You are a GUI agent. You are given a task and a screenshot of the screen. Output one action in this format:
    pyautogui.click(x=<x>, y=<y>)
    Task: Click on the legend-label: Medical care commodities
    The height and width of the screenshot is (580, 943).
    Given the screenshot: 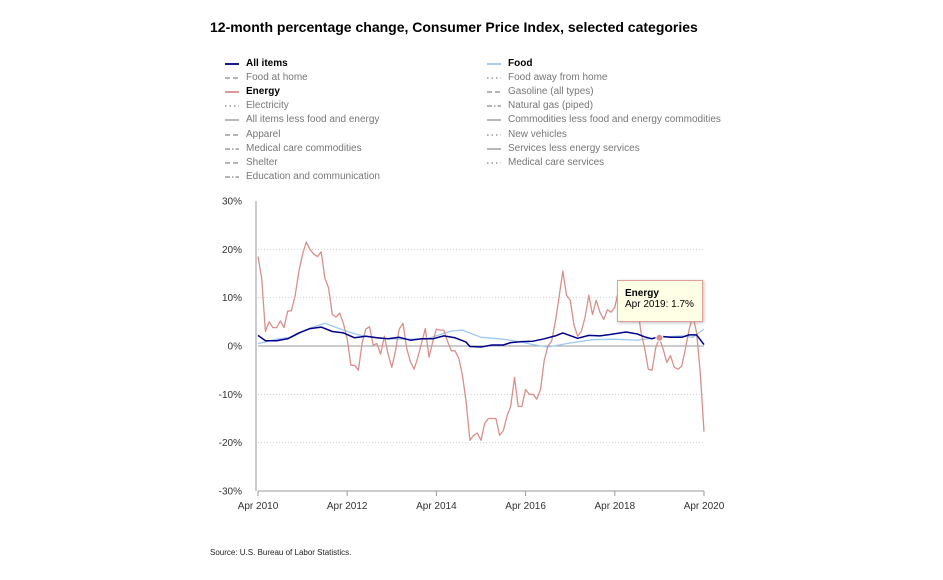 What is the action you would take?
    pyautogui.click(x=304, y=148)
    